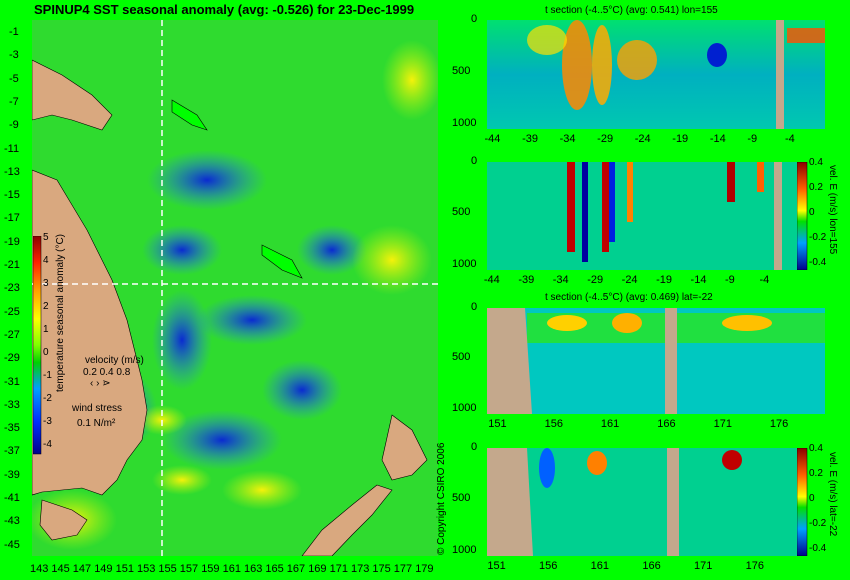  Describe the element at coordinates (548, 566) in the screenshot. I see `section-x-tick: 156` at that location.